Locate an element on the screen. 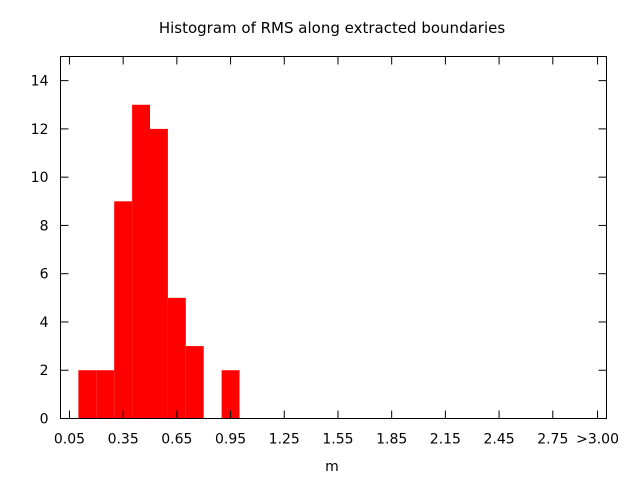 This screenshot has height=480, width=640. x-tick-label: 1.85 is located at coordinates (391, 440).